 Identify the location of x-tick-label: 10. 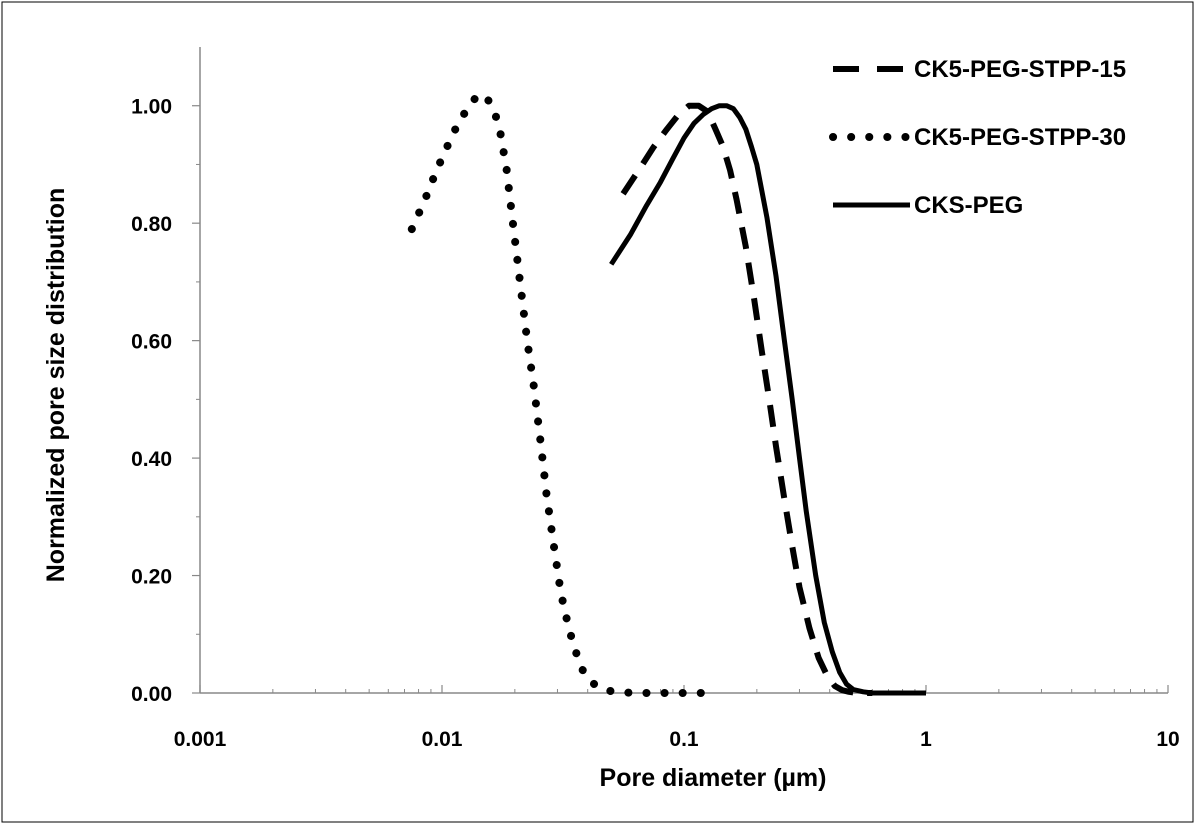
(1167, 739).